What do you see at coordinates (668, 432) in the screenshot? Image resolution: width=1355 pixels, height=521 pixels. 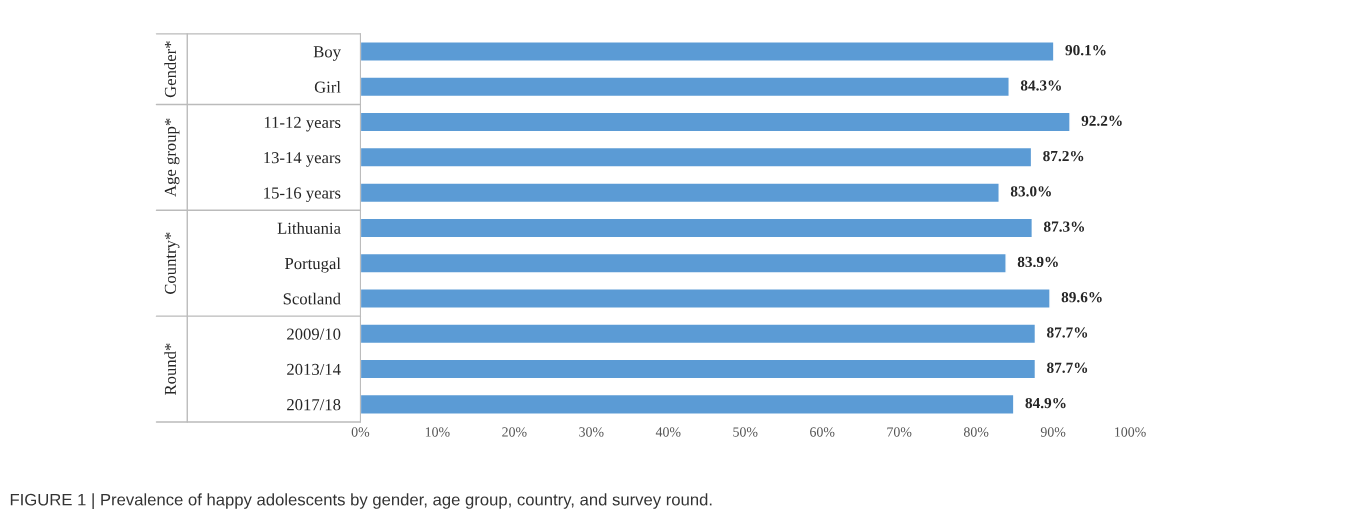 I see `x-tick-label: 40%` at bounding box center [668, 432].